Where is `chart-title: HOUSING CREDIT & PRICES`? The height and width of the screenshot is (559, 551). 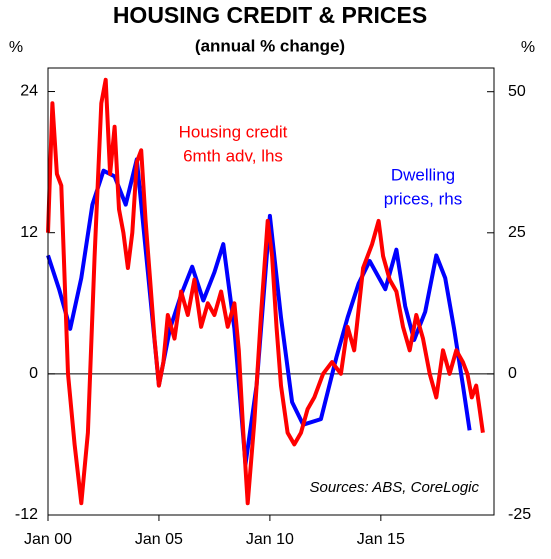 chart-title: HOUSING CREDIT & PRICES is located at coordinates (270, 15).